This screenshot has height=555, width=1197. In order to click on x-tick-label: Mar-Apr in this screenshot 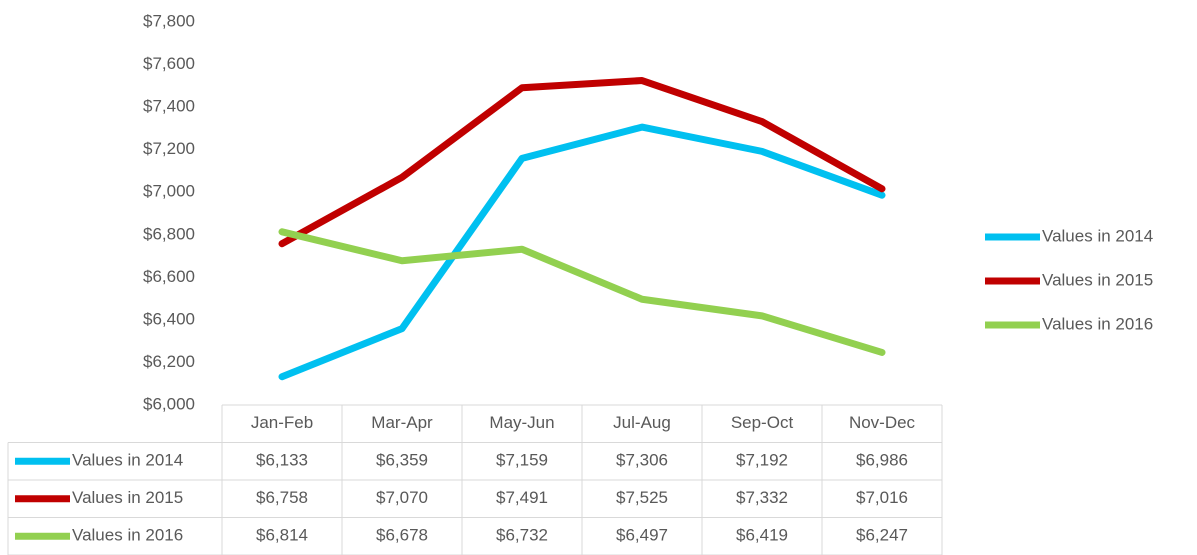, I will do `click(402, 422)`.